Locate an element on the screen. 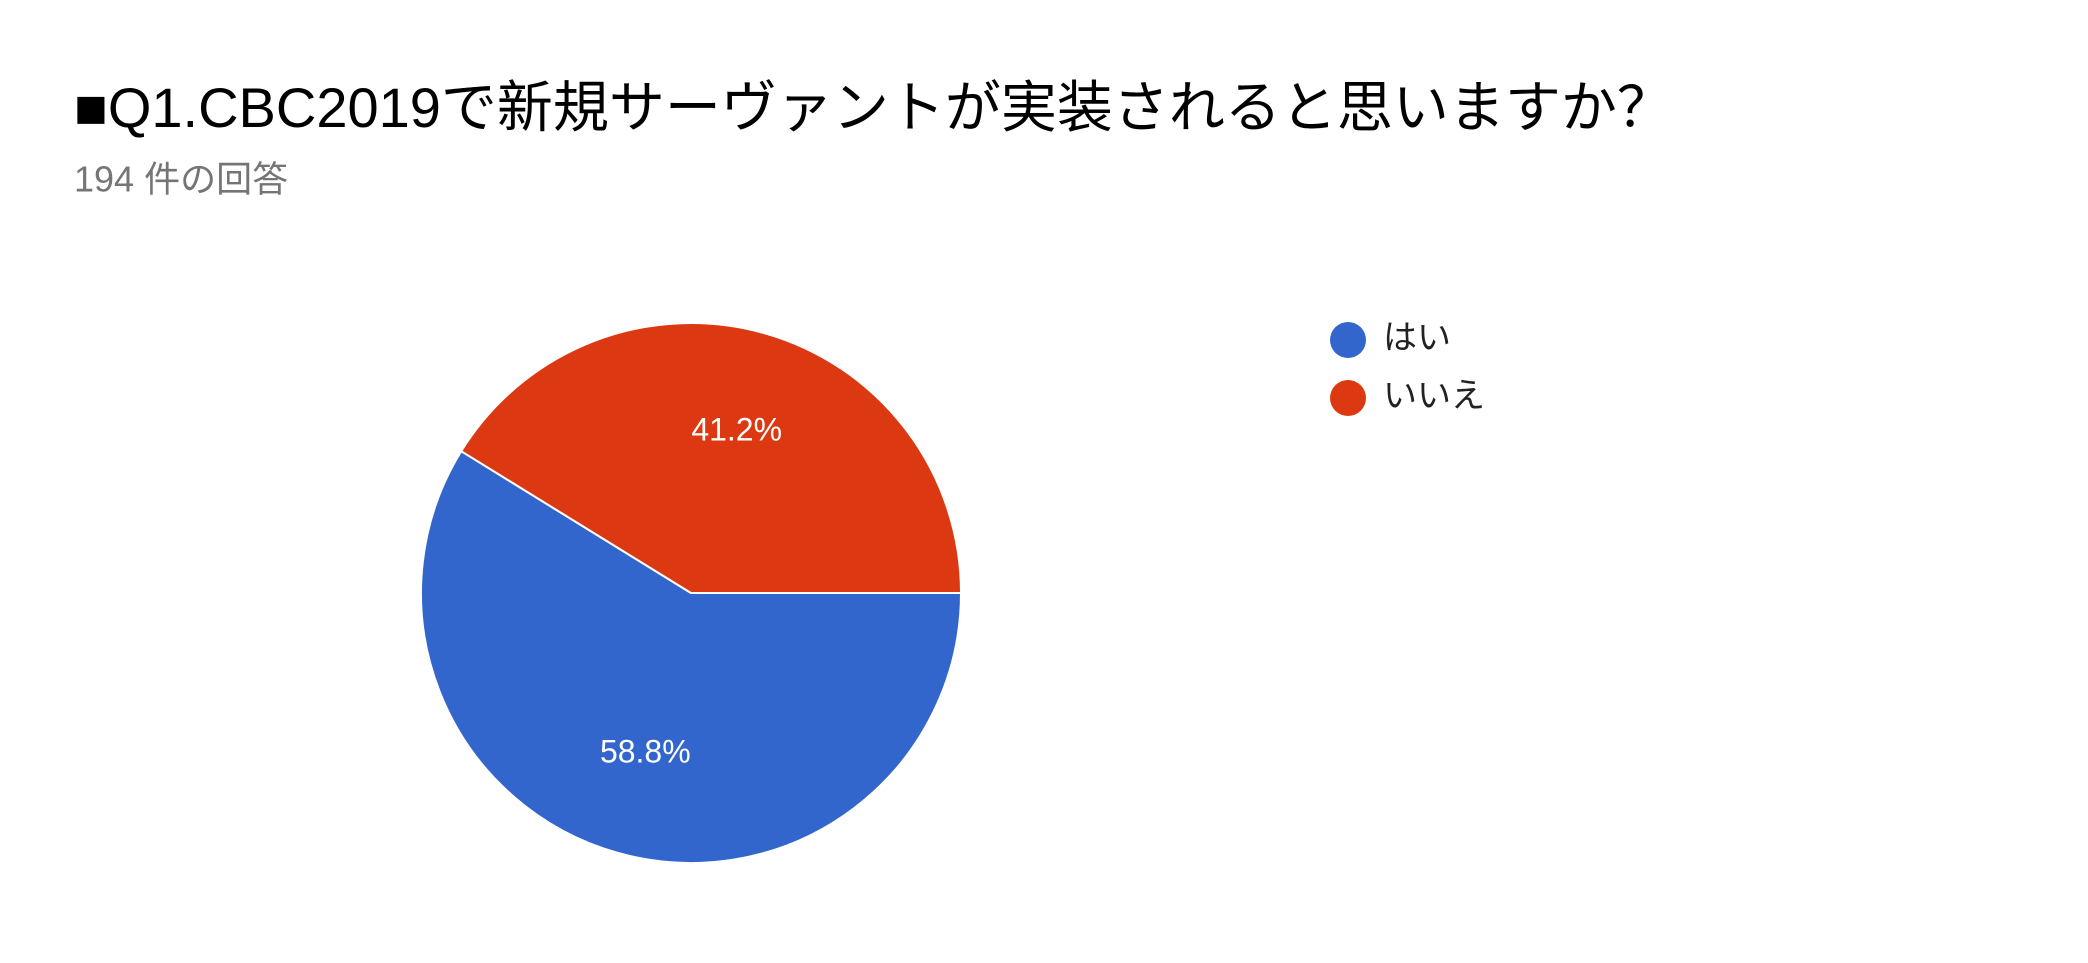  legend-label: はい is located at coordinates (1417, 338).